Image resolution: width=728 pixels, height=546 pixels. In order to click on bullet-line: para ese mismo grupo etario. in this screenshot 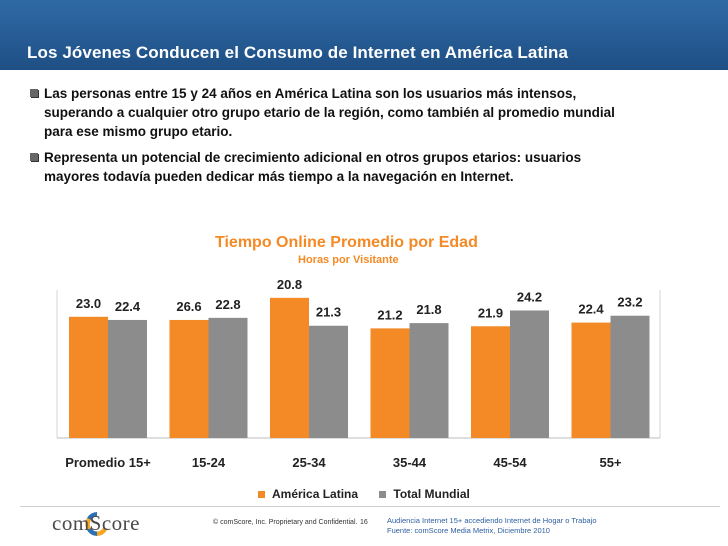, I will do `click(138, 131)`.